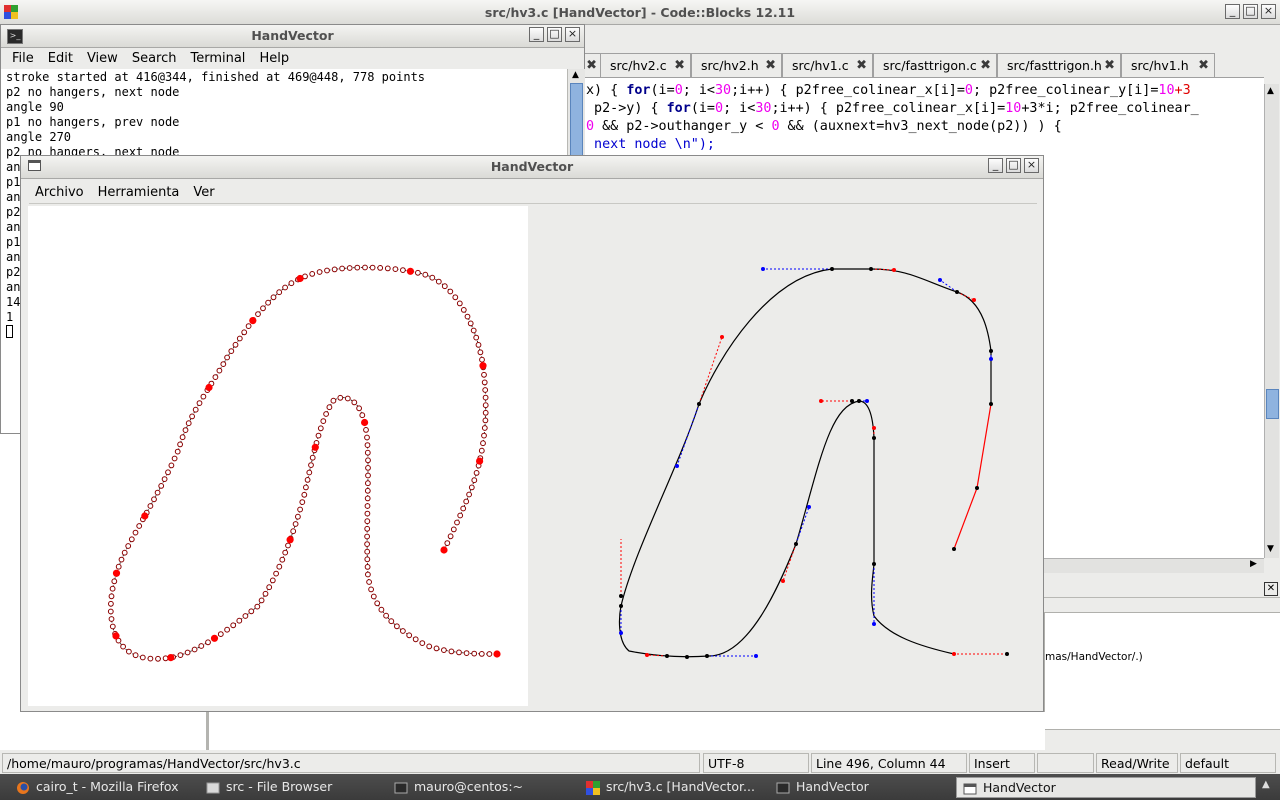  I want to click on menu-edit: Edit, so click(60, 58).